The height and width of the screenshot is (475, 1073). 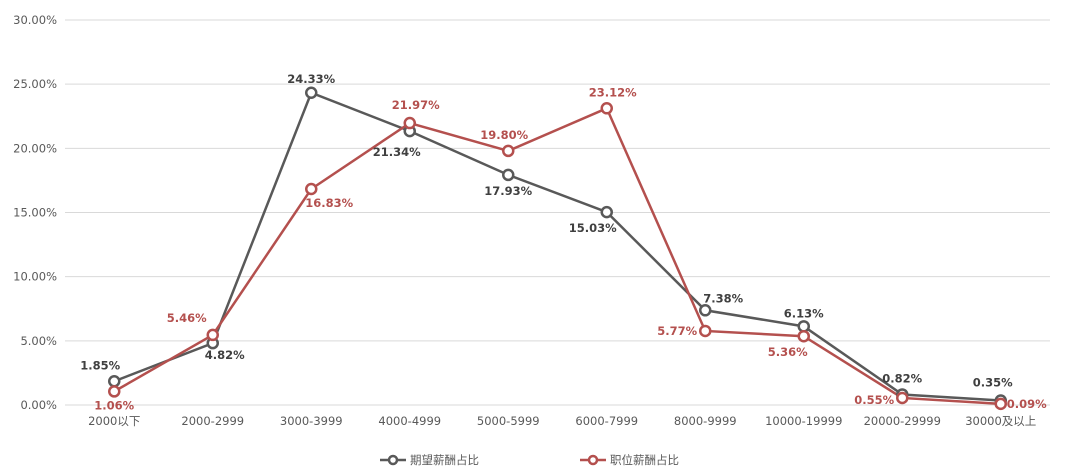 I want to click on data-label: 24.33%, so click(x=311, y=79).